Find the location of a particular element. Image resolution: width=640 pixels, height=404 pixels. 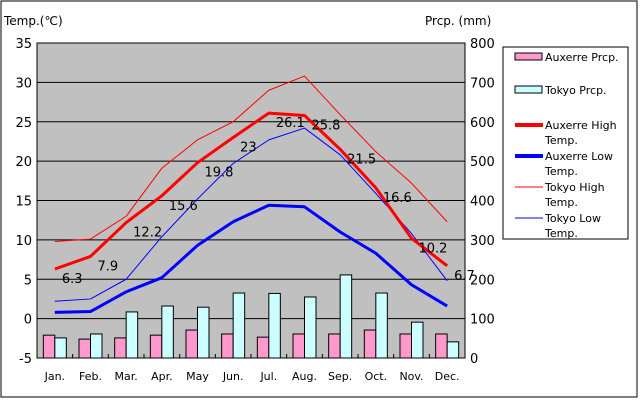

data-label: 7.9 is located at coordinates (108, 266).